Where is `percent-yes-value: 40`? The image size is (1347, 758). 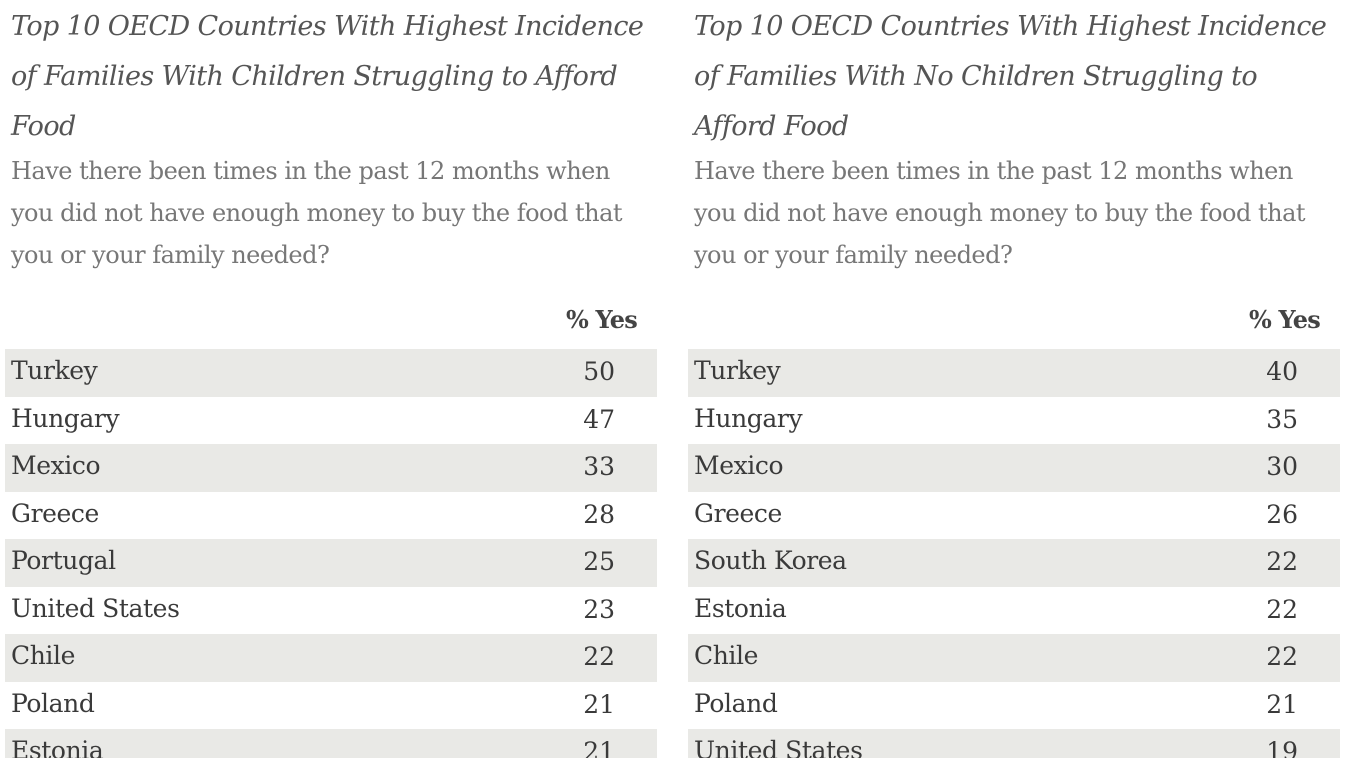
percent-yes-value: 40 is located at coordinates (1282, 371).